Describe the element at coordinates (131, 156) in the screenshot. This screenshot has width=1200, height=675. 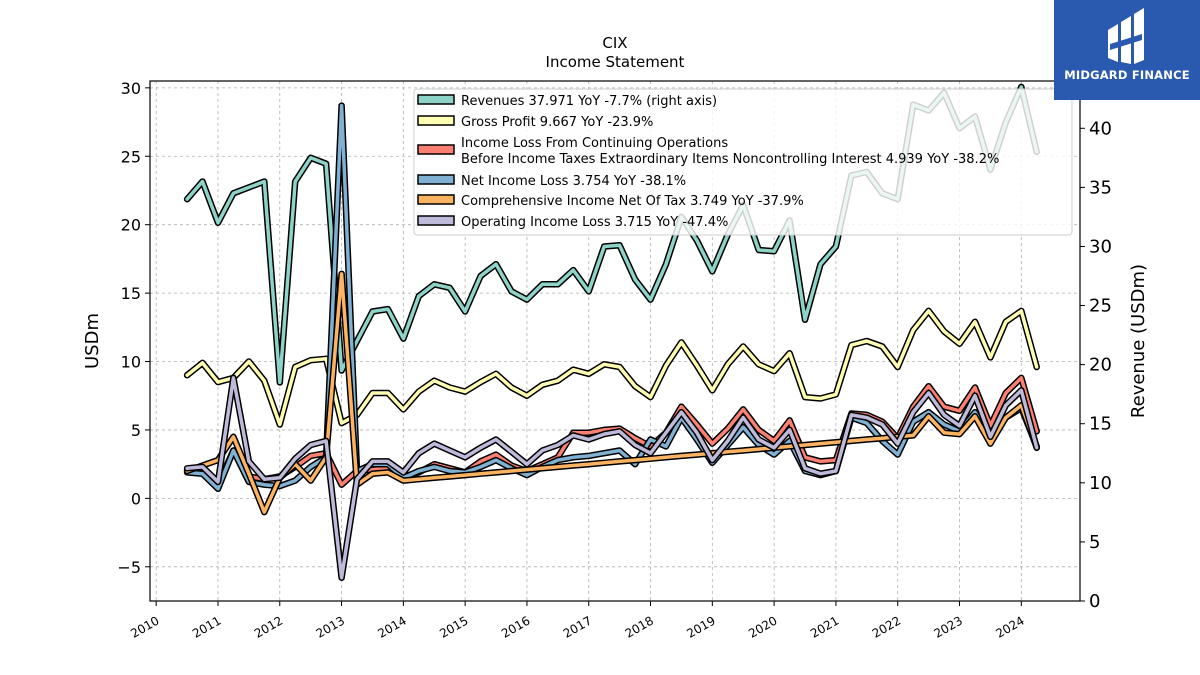
I see `y-tick-label-left: 25` at that location.